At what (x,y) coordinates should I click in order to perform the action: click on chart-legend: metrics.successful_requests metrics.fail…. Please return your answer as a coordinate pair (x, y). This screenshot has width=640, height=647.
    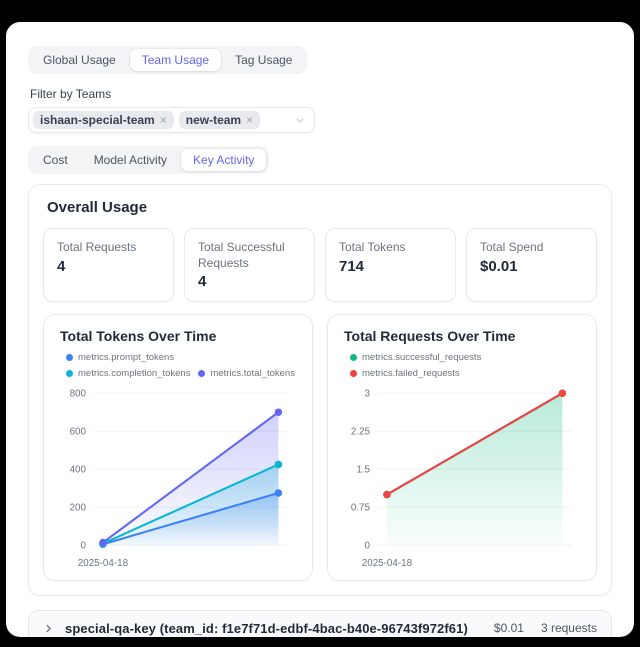
    Looking at the image, I should click on (467, 365).